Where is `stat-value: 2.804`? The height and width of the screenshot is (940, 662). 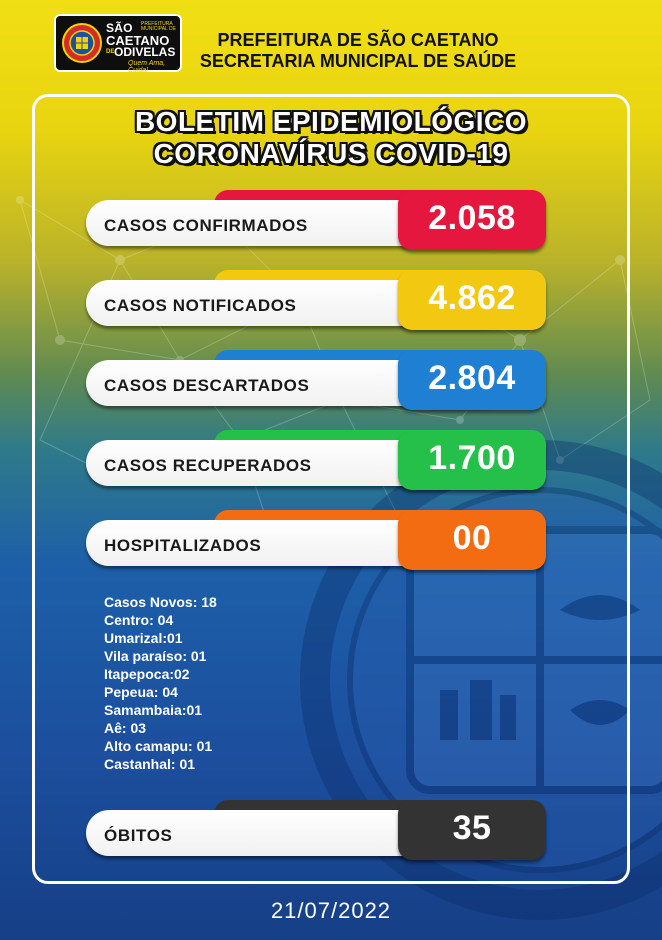
stat-value: 2.804 is located at coordinates (472, 380).